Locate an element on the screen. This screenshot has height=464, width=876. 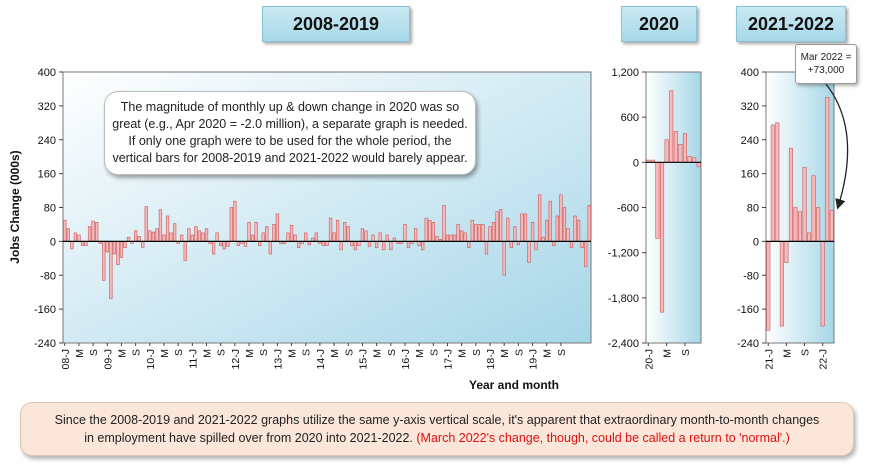
x-tick-label-0-6: 10-J is located at coordinates (151, 359).